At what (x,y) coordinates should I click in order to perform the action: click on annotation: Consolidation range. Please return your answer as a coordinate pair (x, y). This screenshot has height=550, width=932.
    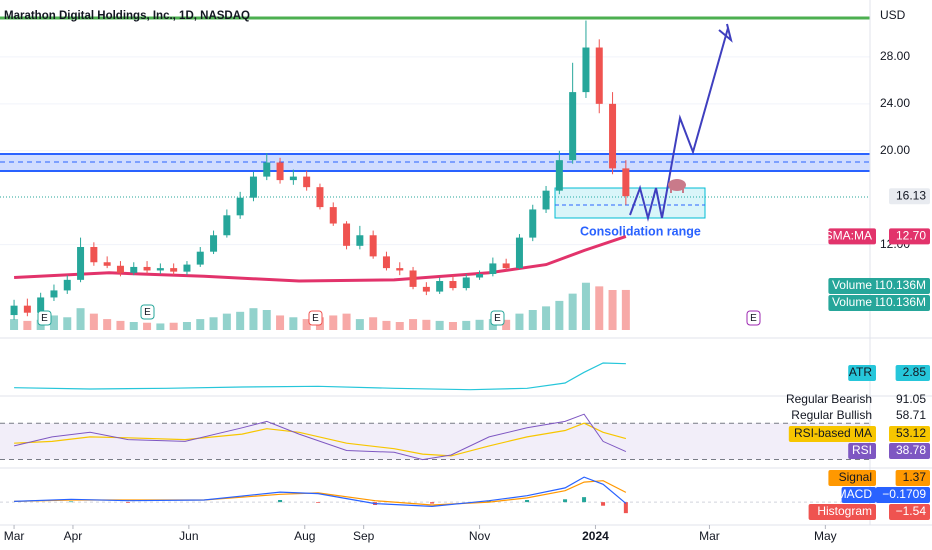
    Looking at the image, I should click on (640, 231).